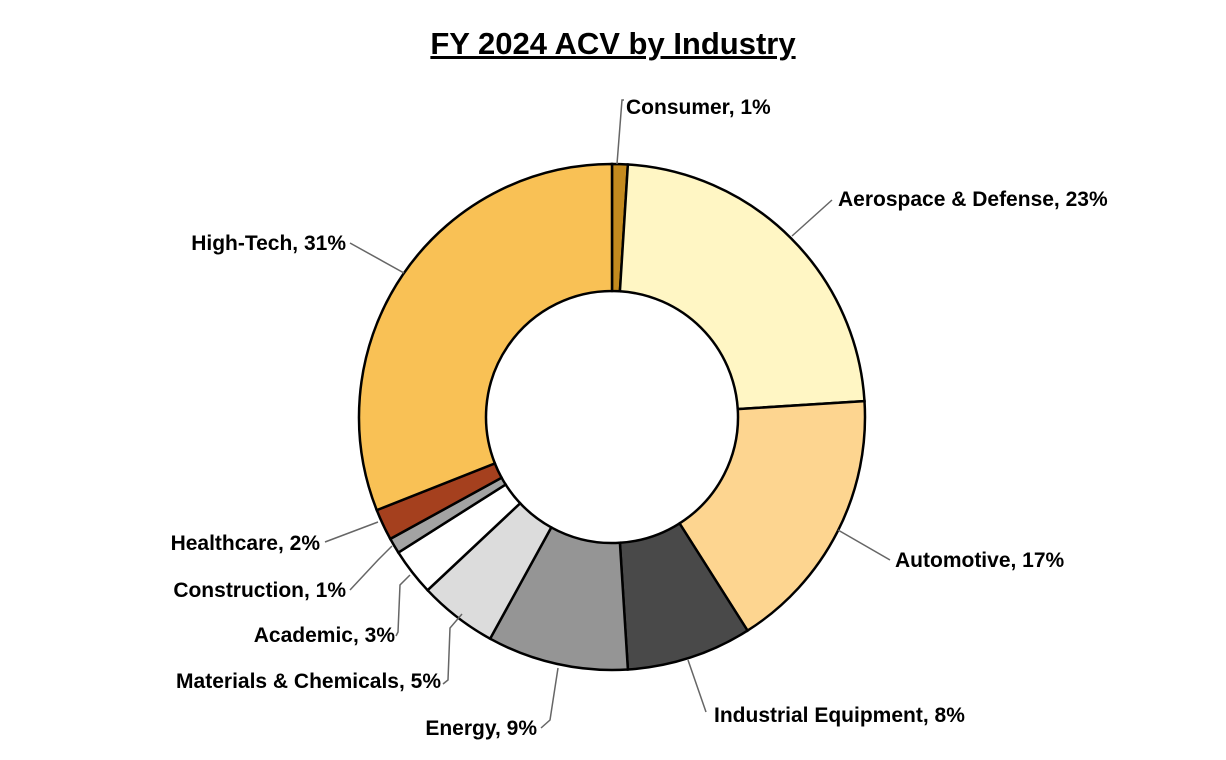 This screenshot has width=1226, height=760. Describe the element at coordinates (246, 543) in the screenshot. I see `data-label: Healthcare, 2%` at that location.